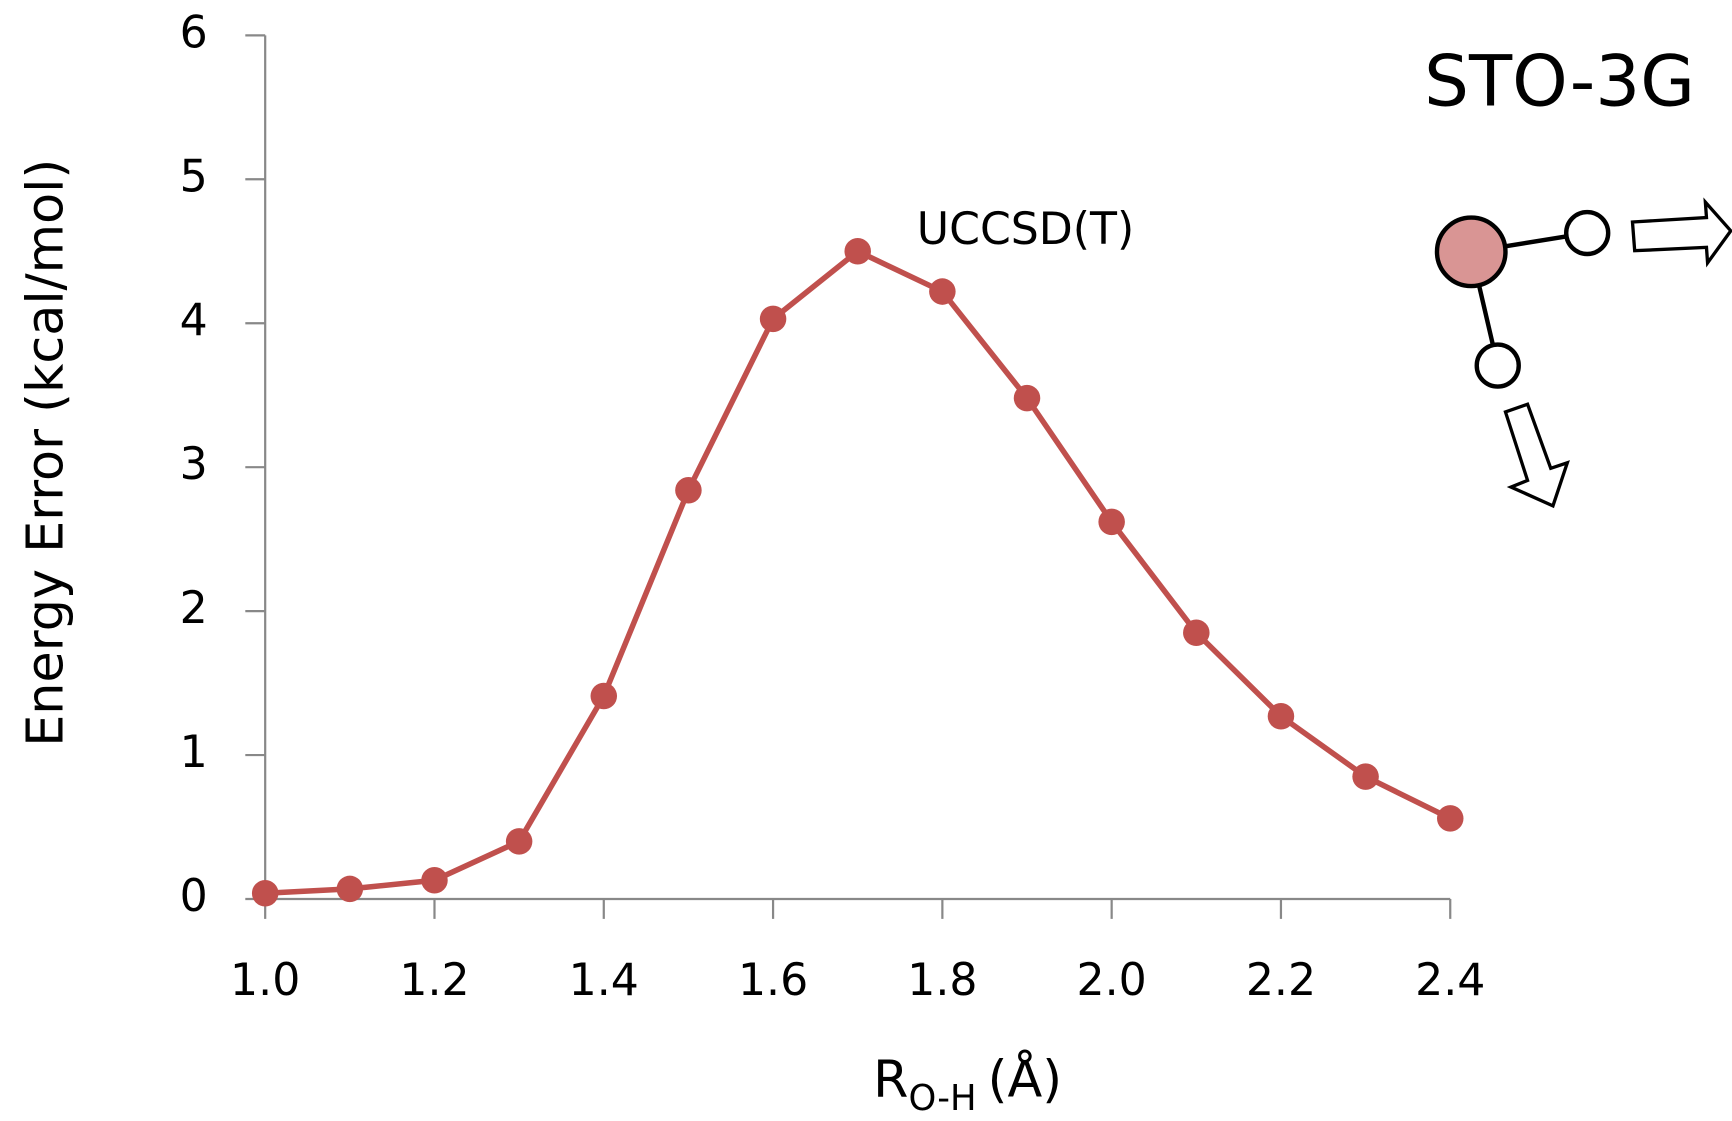 The height and width of the screenshot is (1121, 1732). What do you see at coordinates (1450, 980) in the screenshot?
I see `x-tick-label: 2.4` at bounding box center [1450, 980].